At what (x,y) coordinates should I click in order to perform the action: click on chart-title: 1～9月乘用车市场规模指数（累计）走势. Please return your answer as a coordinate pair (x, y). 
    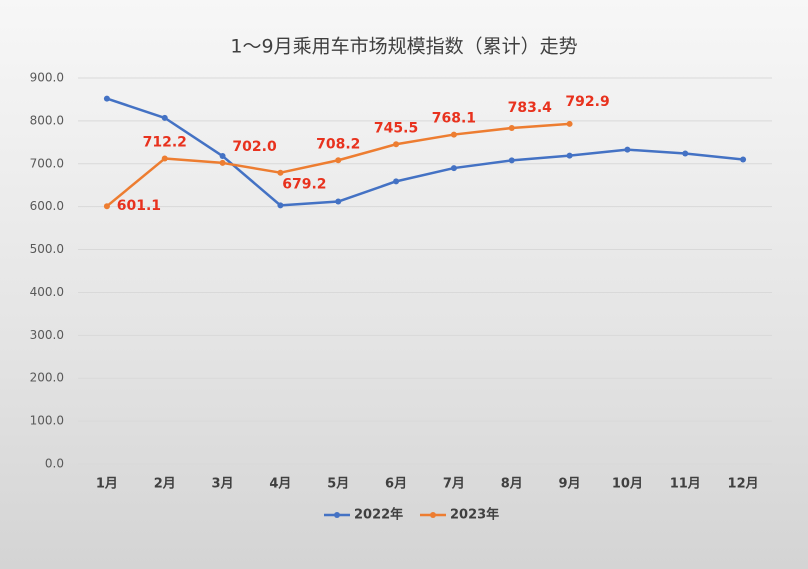
    Looking at the image, I should click on (403, 47).